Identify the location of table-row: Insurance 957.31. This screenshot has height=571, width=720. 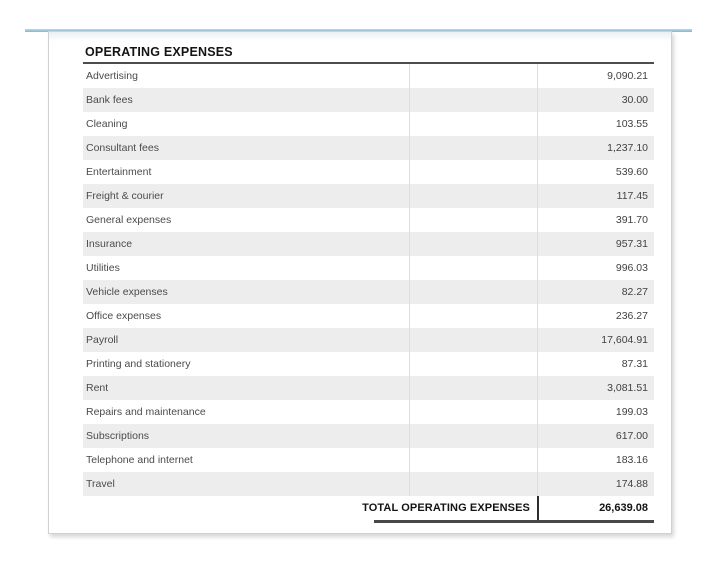
(368, 244).